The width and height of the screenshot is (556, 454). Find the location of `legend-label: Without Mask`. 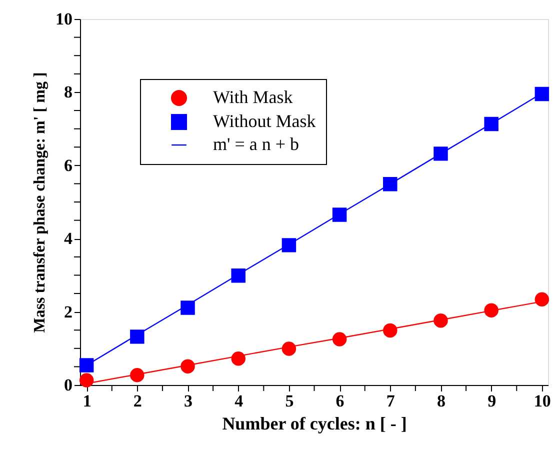

legend-label: Without Mask is located at coordinates (264, 121).